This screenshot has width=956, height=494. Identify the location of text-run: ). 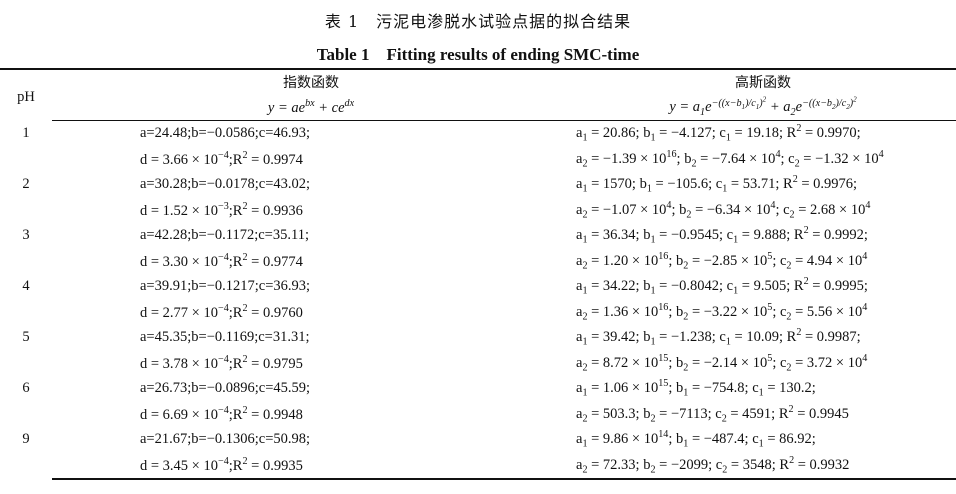
(851, 103).